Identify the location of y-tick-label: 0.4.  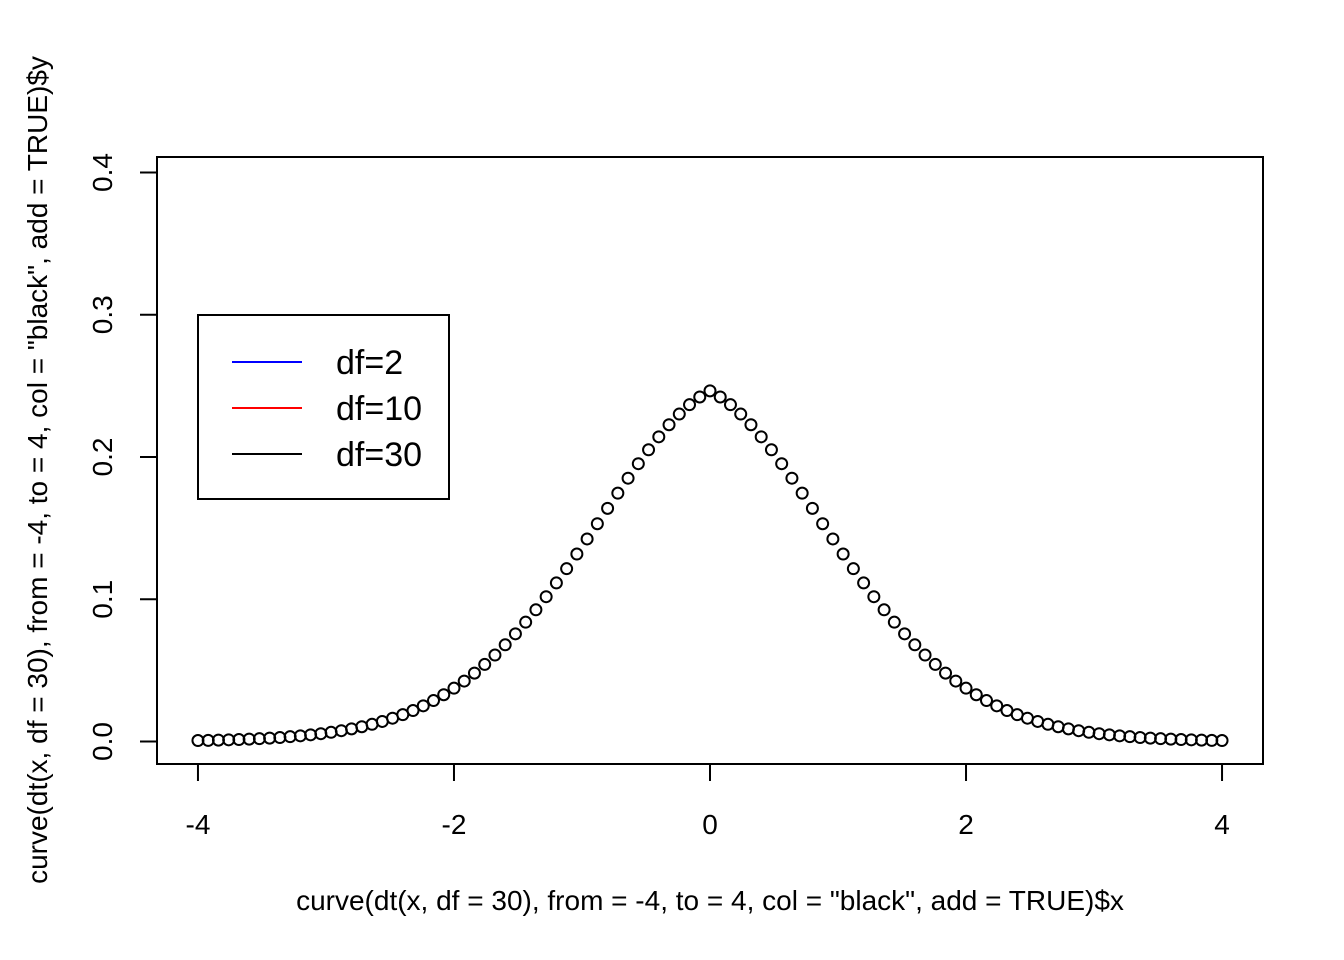
(102, 172).